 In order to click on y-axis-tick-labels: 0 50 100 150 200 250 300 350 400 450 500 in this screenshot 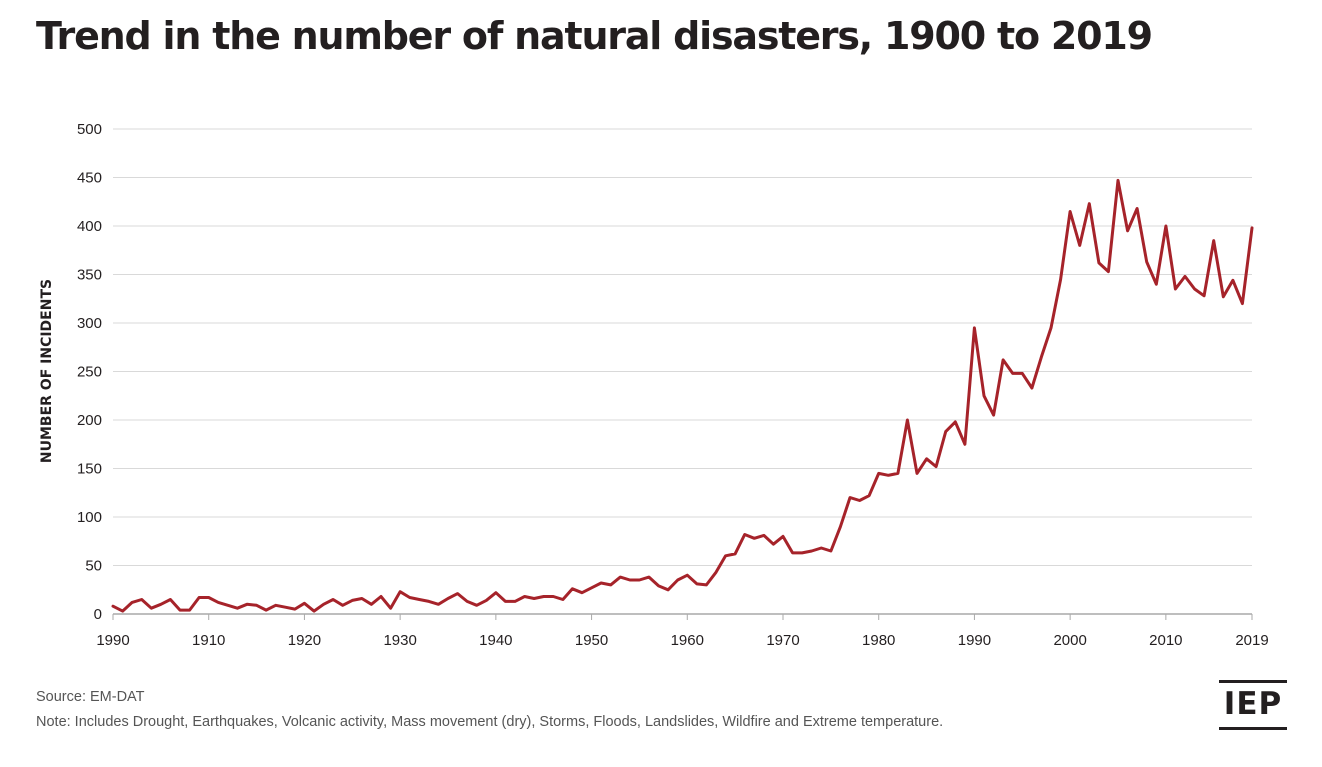, I will do `click(89, 372)`.